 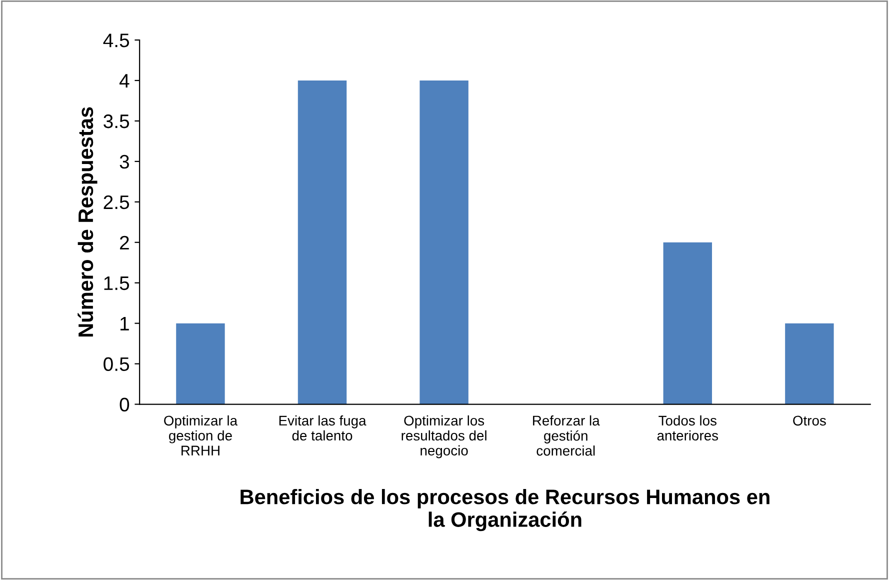 What do you see at coordinates (322, 428) in the screenshot?
I see `x-tick-label: Evitar las fuga de talento` at bounding box center [322, 428].